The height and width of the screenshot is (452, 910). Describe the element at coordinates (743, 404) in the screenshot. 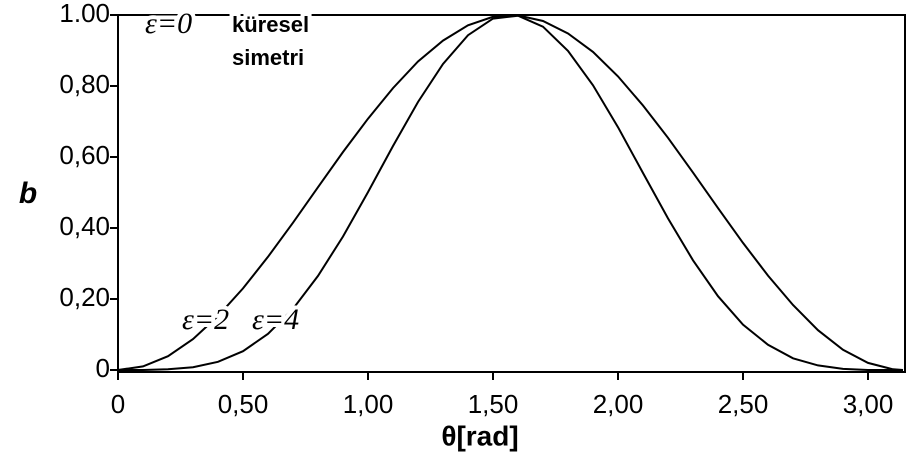

I see `x-tick-label: 2,50` at that location.